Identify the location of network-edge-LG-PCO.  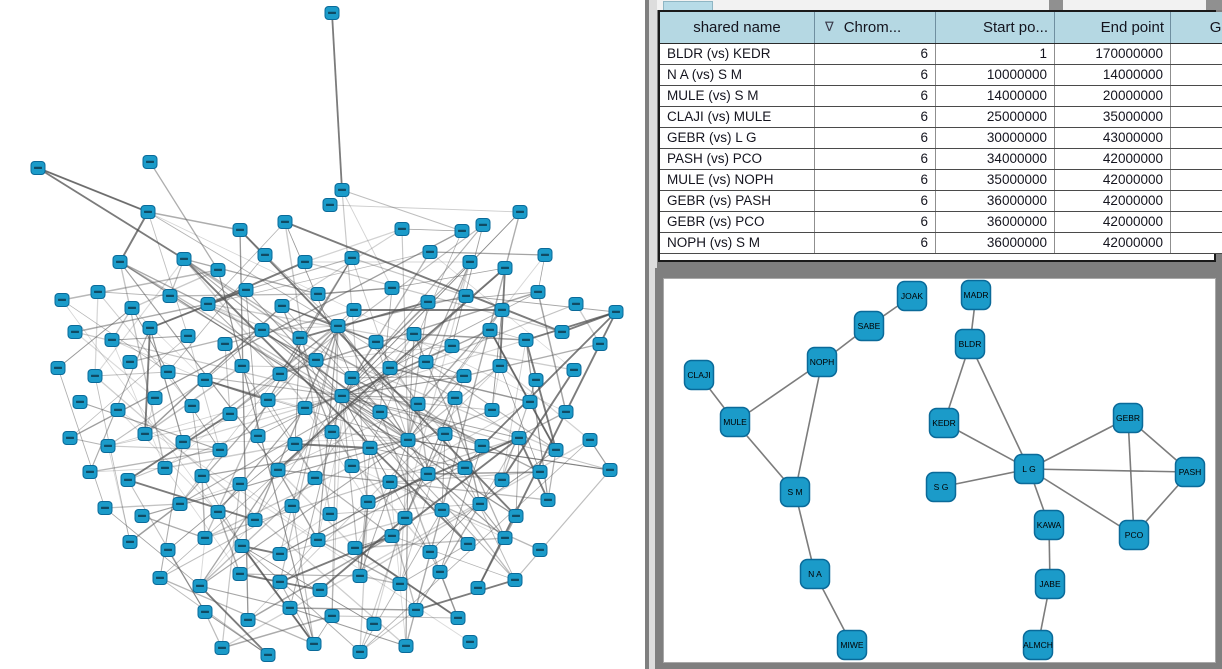
(1081, 502).